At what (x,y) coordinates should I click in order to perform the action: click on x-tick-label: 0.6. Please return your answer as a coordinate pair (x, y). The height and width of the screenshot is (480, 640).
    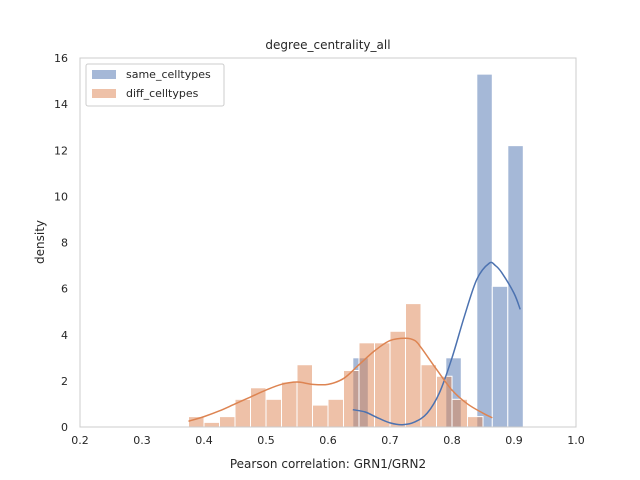
    Looking at the image, I should click on (328, 440).